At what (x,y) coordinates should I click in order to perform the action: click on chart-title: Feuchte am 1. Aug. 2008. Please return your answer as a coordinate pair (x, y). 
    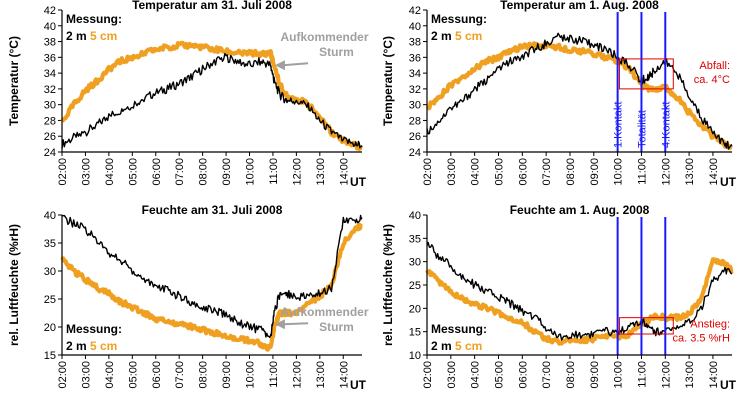
    Looking at the image, I should click on (580, 210).